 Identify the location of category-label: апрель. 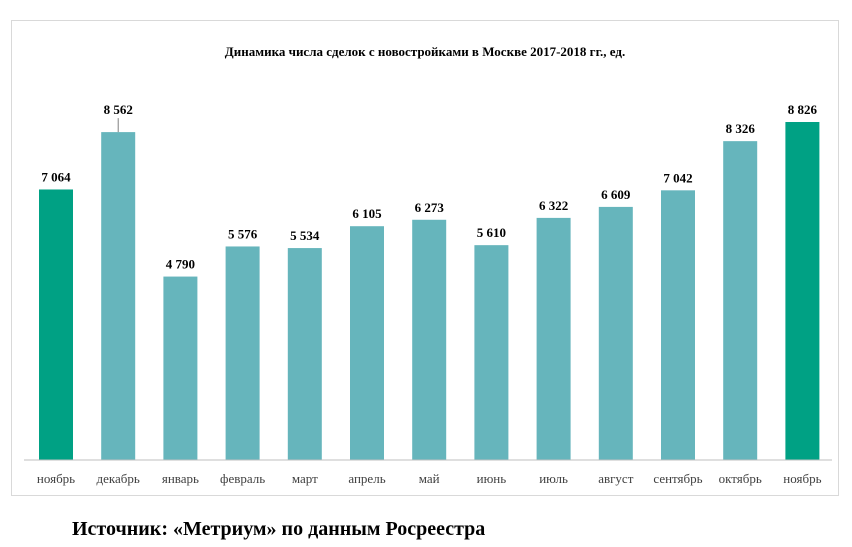
(366, 478).